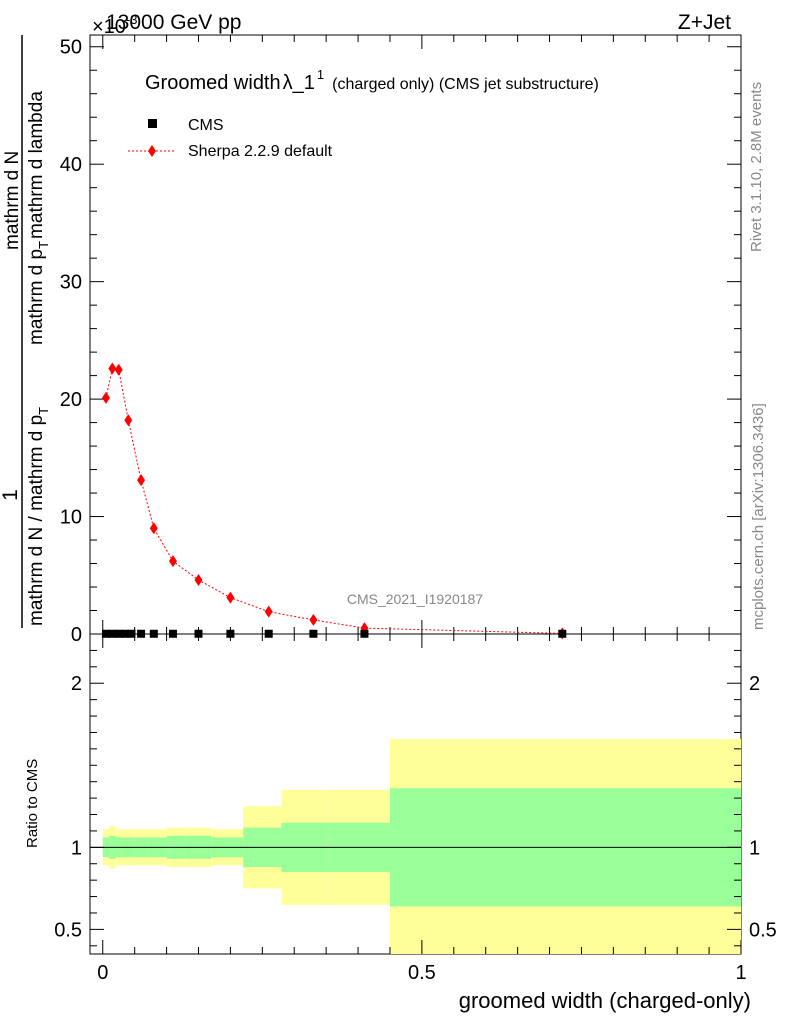  I want to click on x-tick-label: 0, so click(102, 973).